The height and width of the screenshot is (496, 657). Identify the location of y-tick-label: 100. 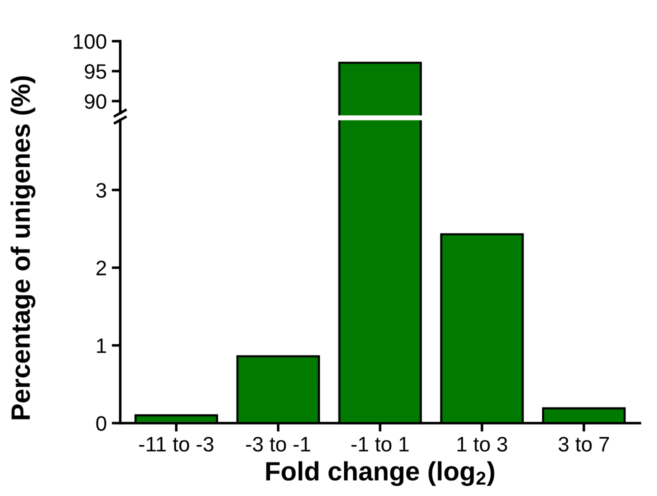
(90, 41).